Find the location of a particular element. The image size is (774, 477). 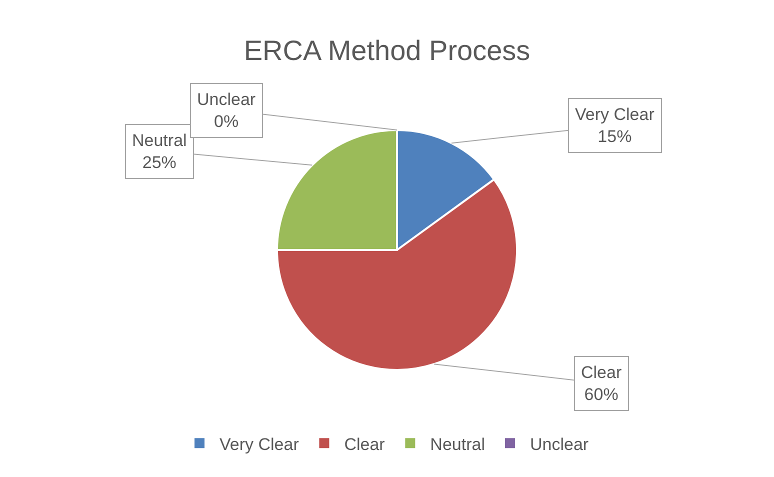

slice-label: Very Clear is located at coordinates (615, 114).